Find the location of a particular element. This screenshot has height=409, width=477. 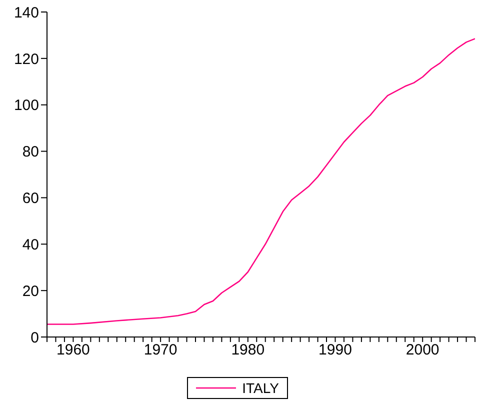

y-tick-label: 60 is located at coordinates (30, 199).